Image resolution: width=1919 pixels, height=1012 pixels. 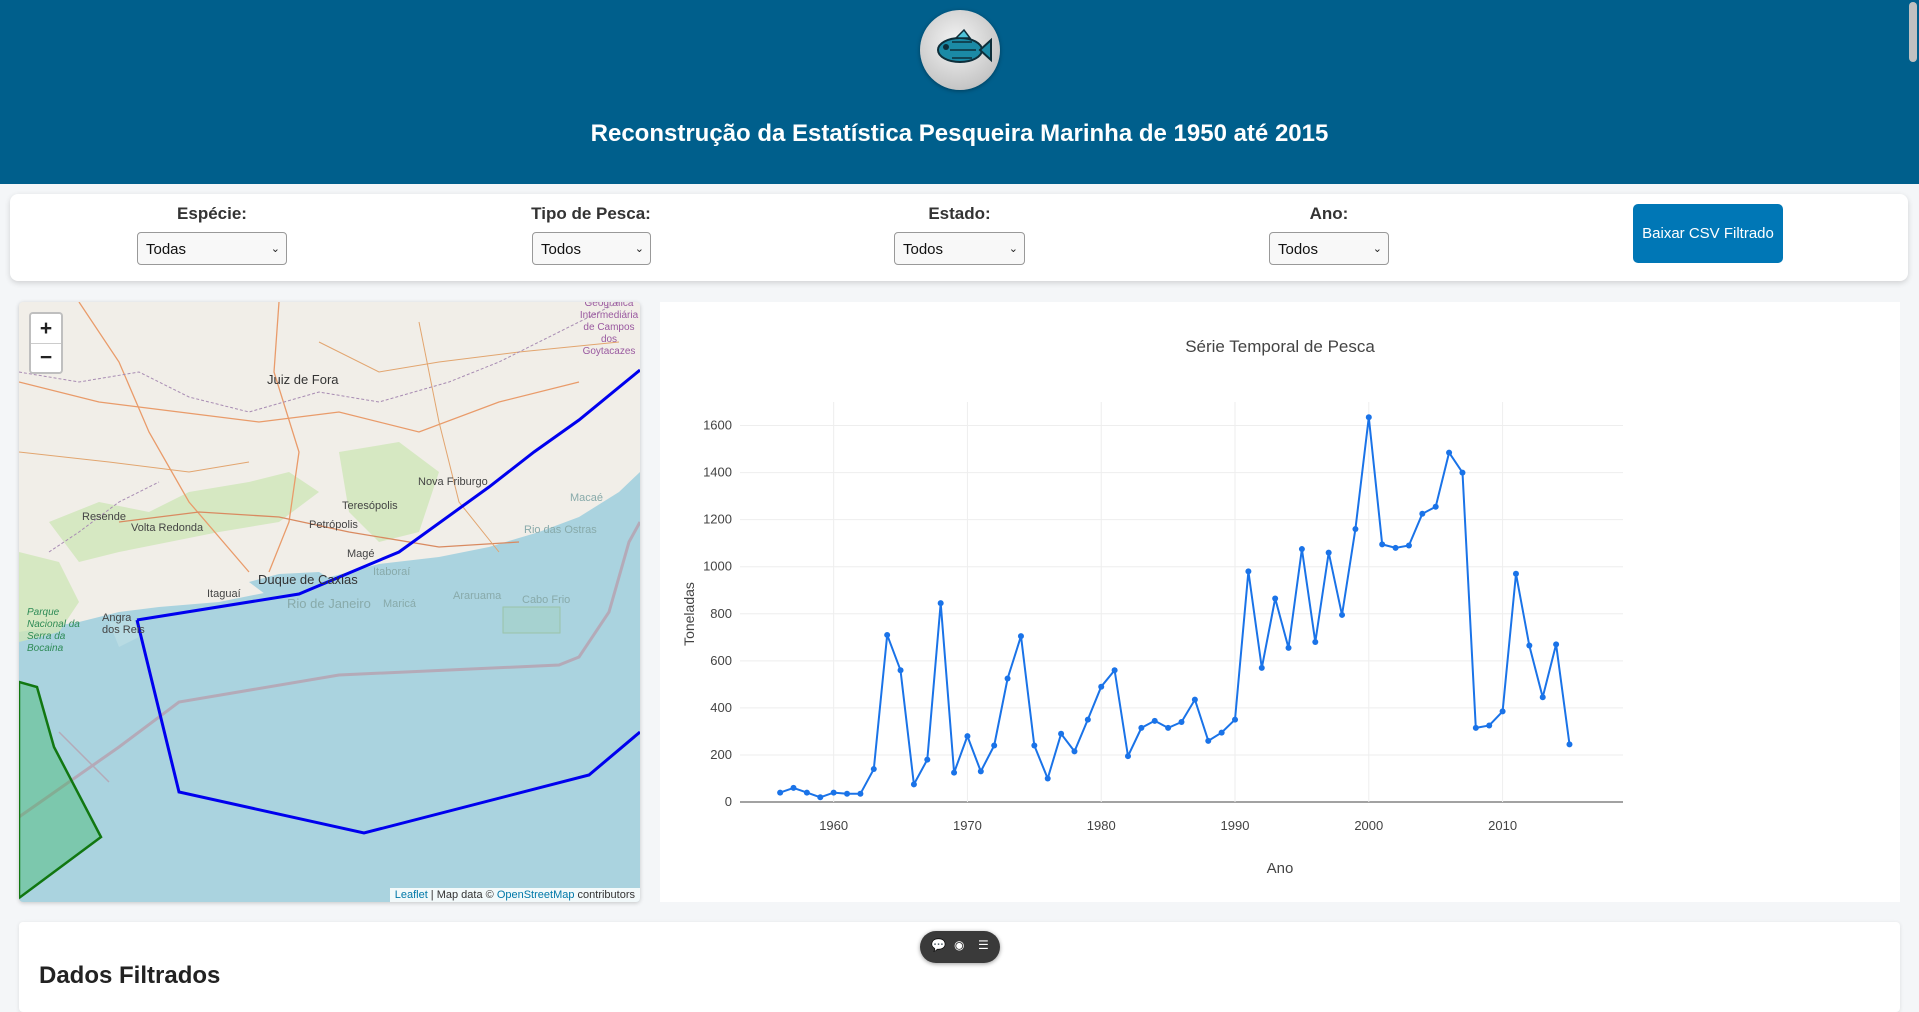 What do you see at coordinates (1708, 233) in the screenshot?
I see `download-csv-button: Baixar CSV Filtrado` at bounding box center [1708, 233].